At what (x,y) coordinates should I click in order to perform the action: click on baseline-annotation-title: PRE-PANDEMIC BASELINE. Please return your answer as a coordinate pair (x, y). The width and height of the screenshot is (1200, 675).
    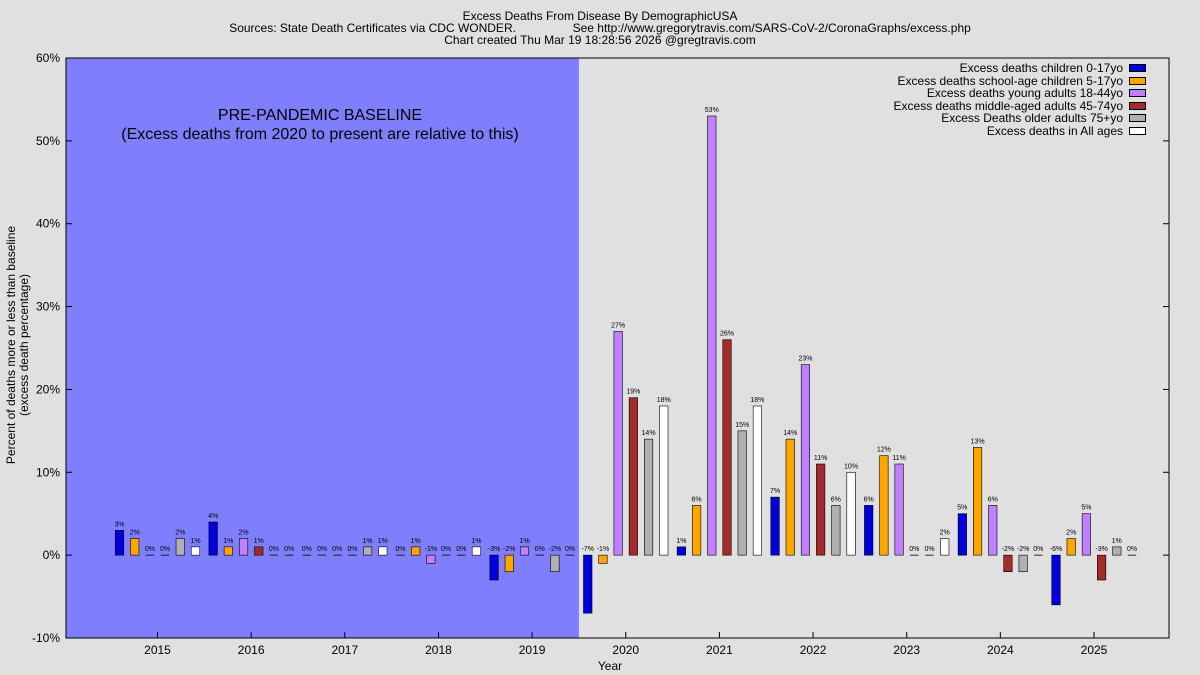
    Looking at the image, I should click on (320, 115).